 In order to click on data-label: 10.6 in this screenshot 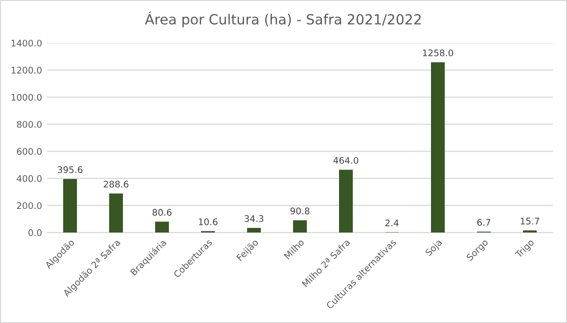, I will do `click(208, 222)`.